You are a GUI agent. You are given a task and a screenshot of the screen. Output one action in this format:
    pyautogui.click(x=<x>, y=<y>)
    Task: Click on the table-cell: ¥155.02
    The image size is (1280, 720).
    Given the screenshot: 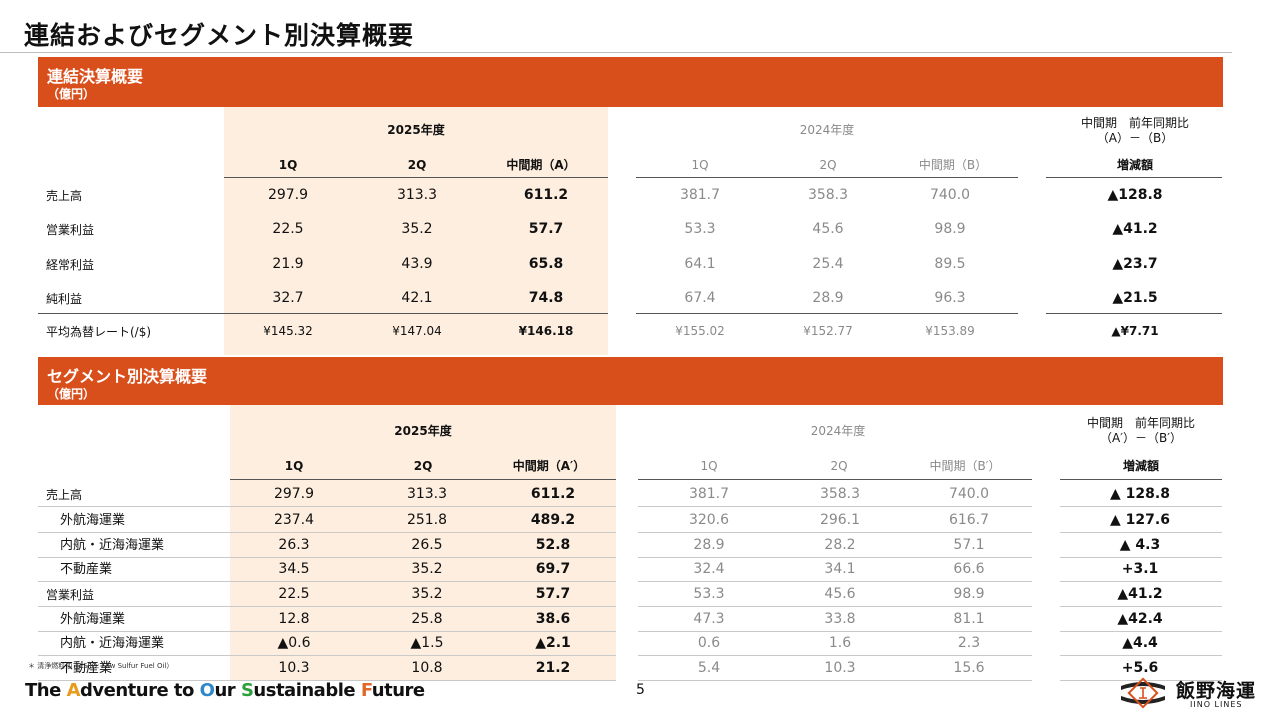 What is the action you would take?
    pyautogui.click(x=700, y=331)
    